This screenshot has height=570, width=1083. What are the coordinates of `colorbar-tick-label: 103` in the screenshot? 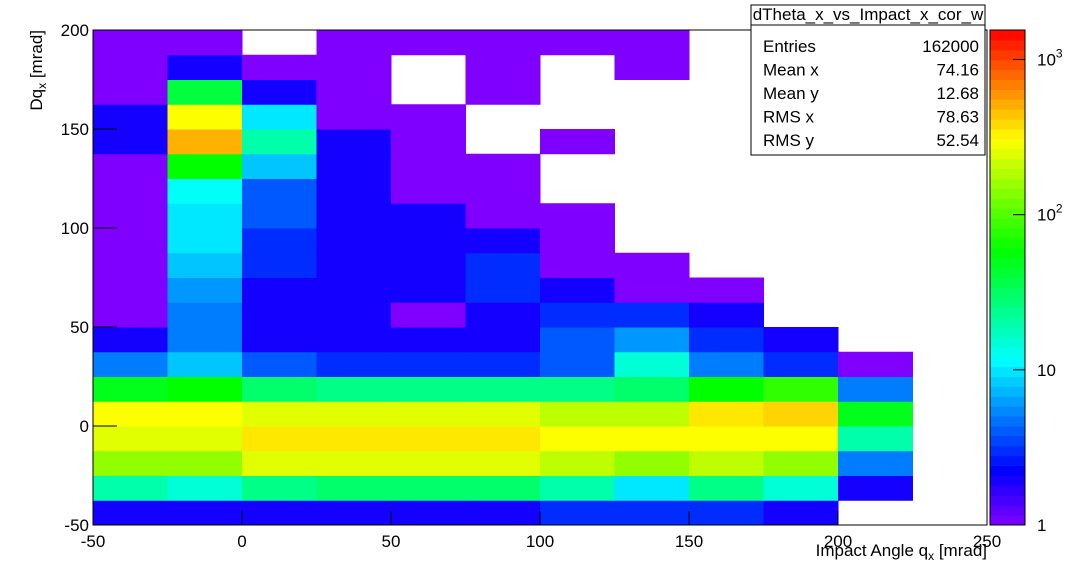 It's located at (1050, 58).